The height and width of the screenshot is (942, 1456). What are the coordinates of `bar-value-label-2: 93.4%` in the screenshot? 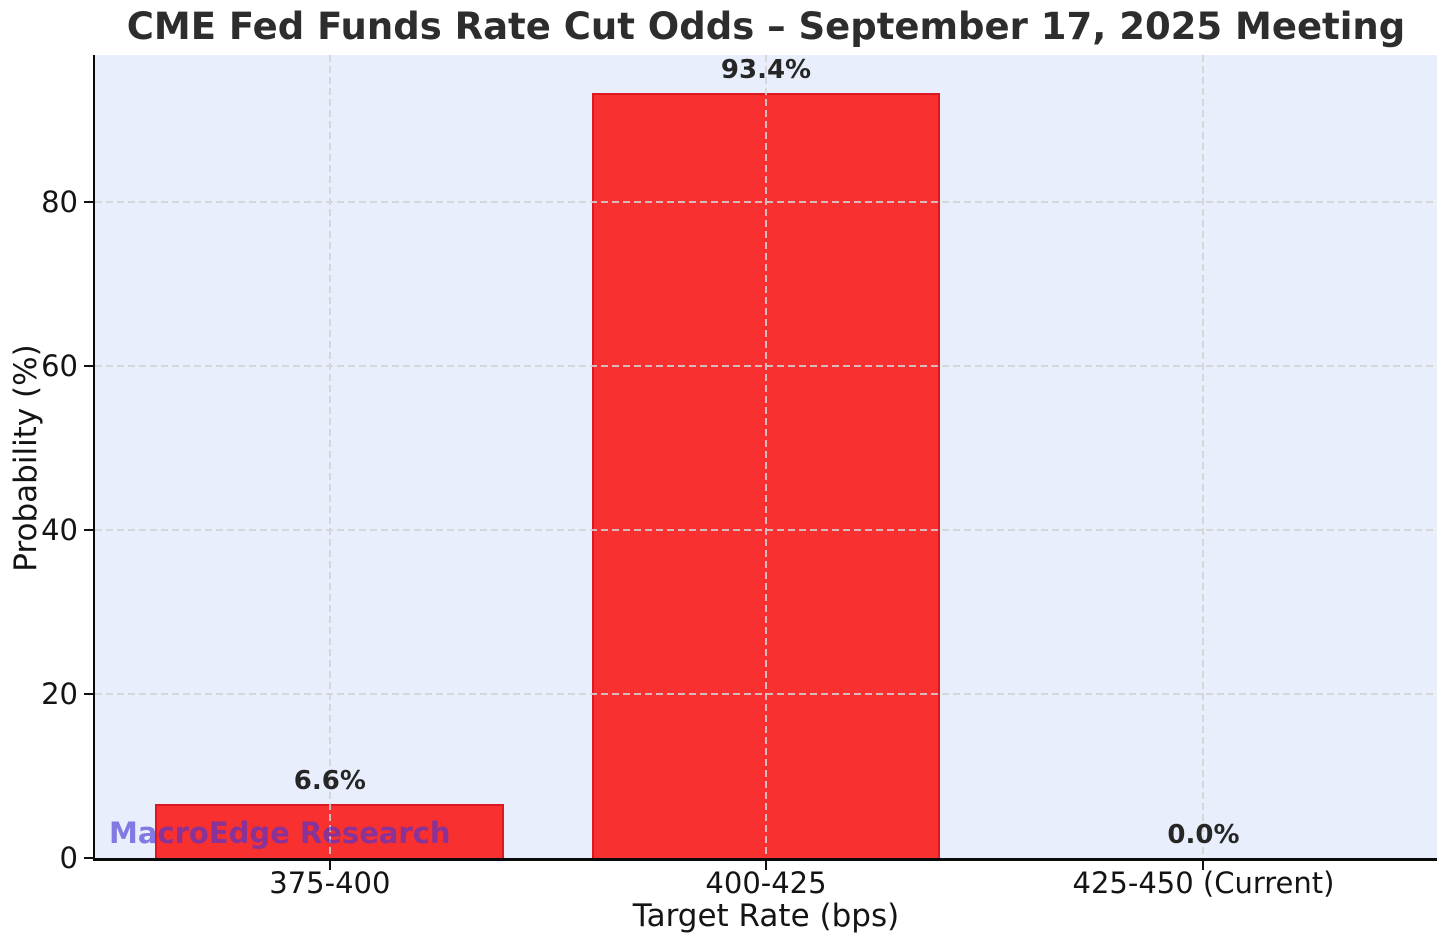 It's located at (766, 69).